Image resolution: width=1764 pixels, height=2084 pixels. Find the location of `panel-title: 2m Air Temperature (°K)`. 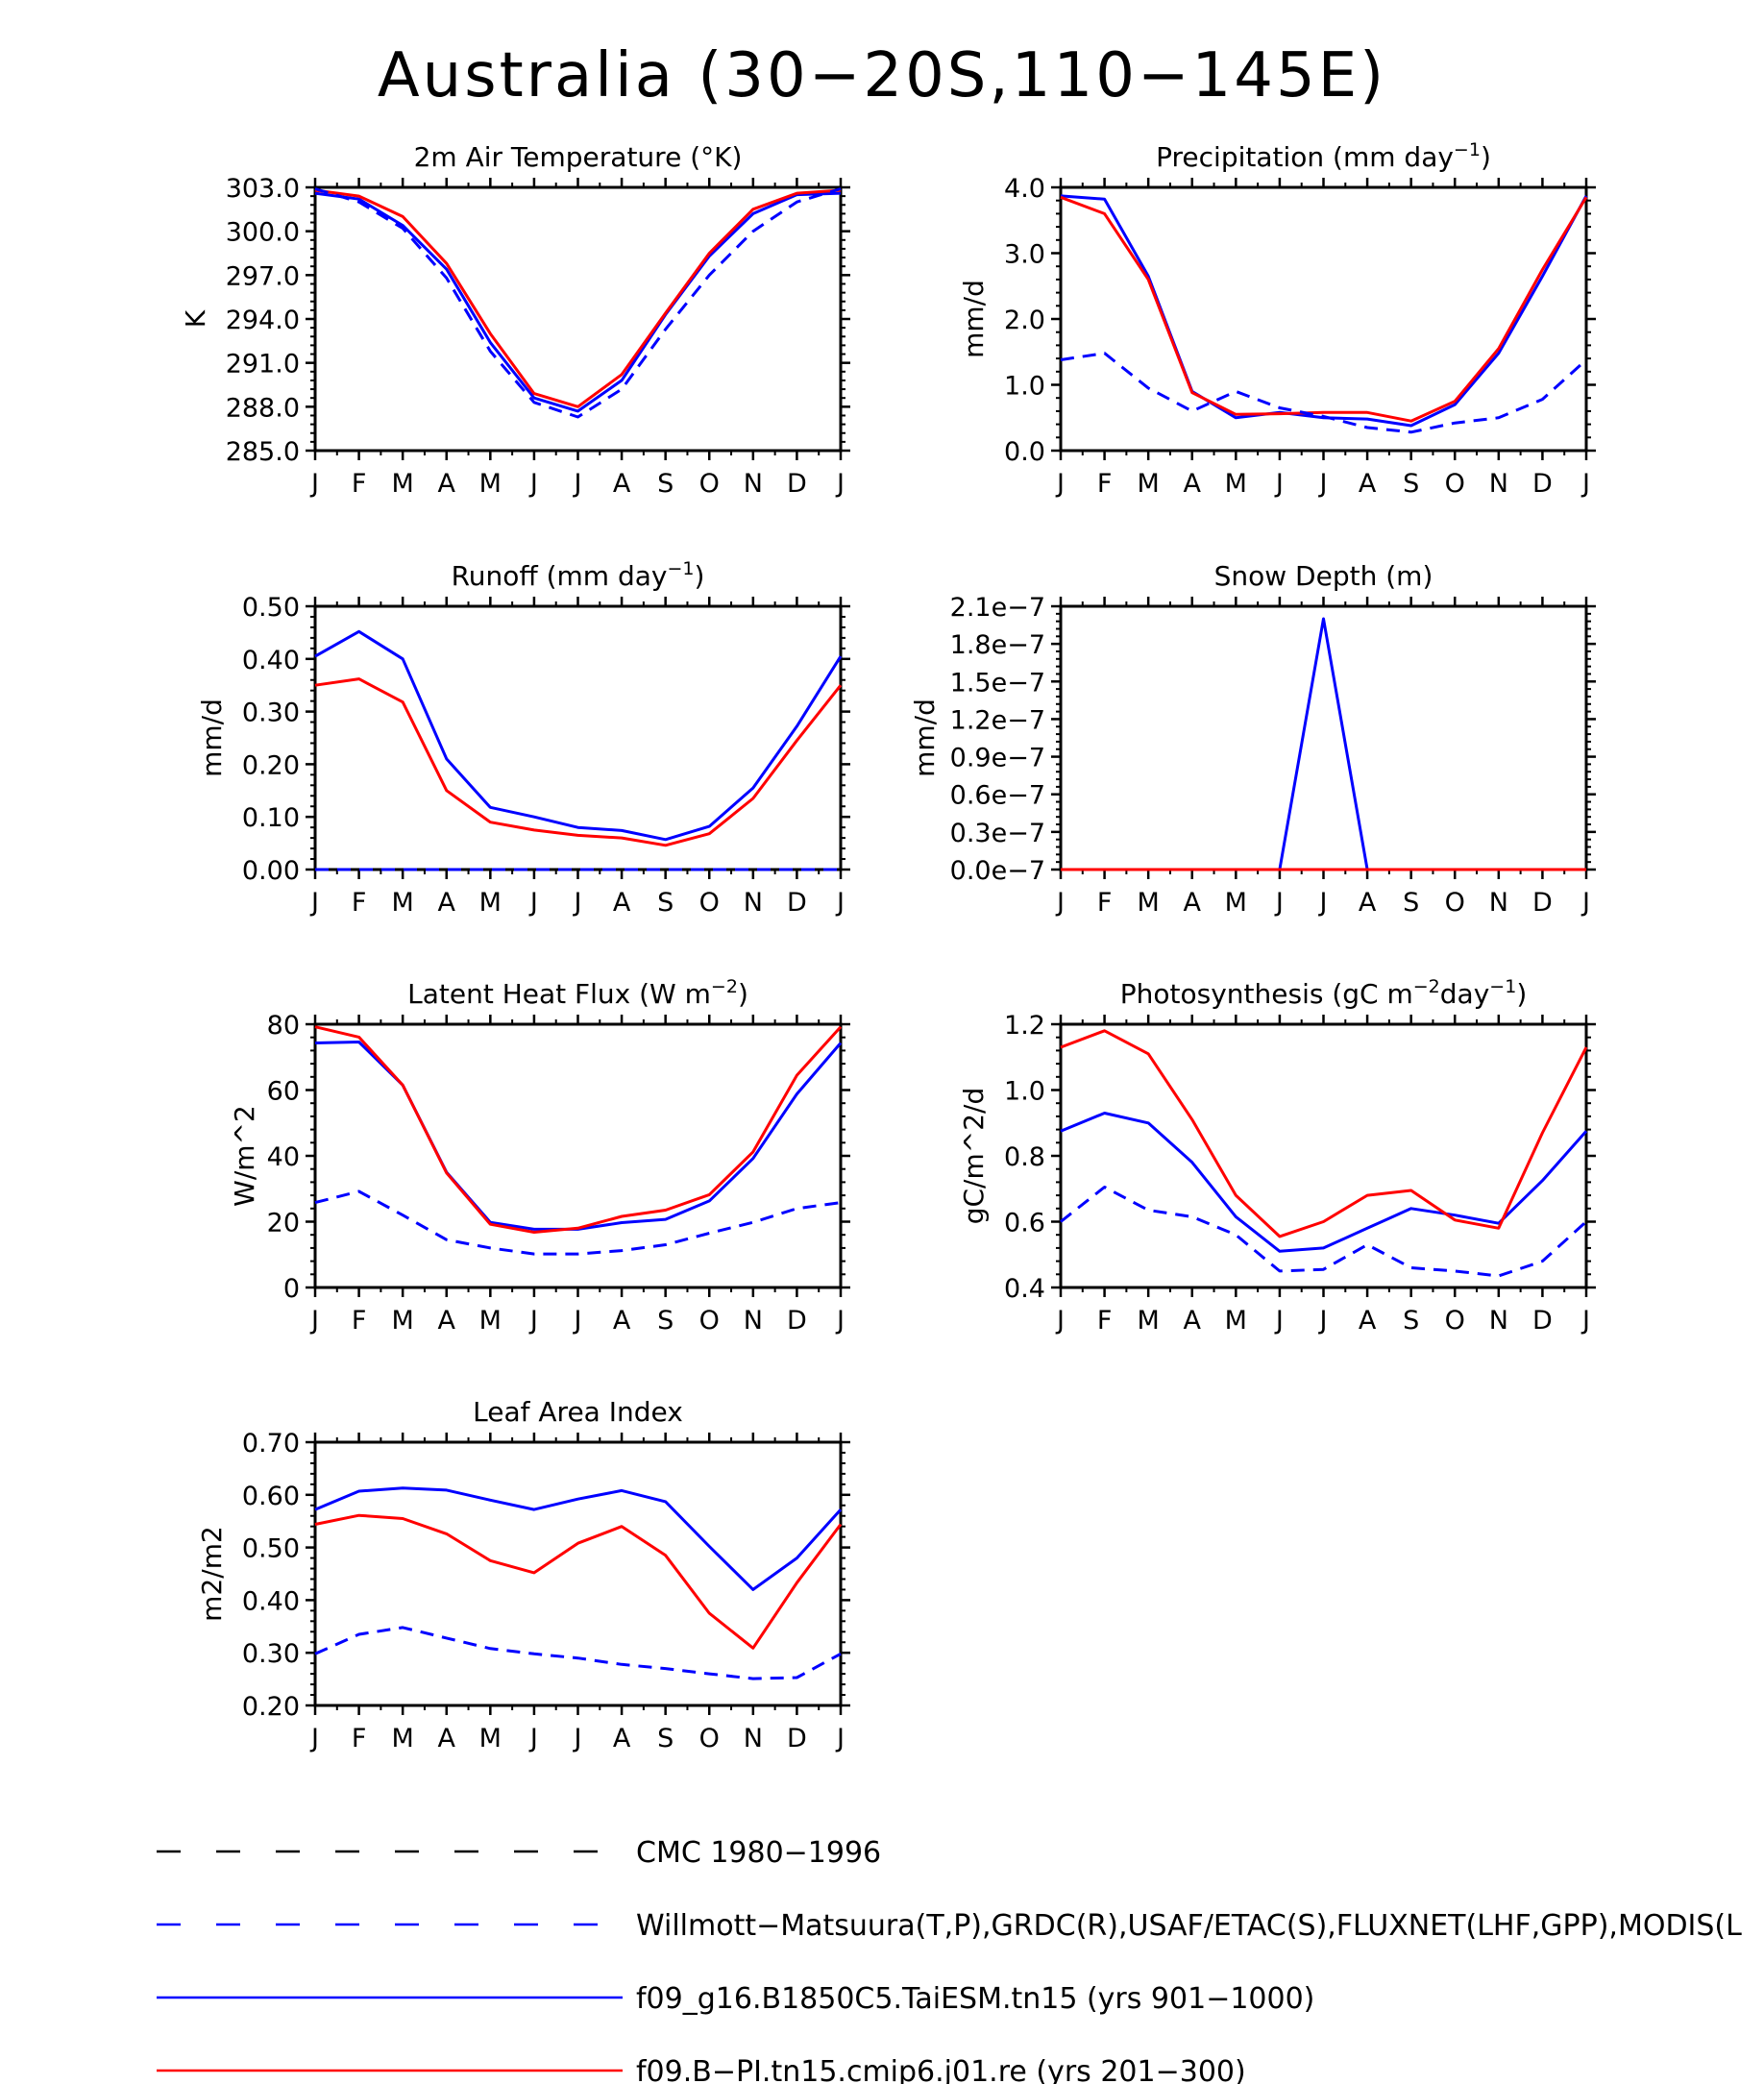

panel-title: 2m Air Temperature (°K) is located at coordinates (578, 157).